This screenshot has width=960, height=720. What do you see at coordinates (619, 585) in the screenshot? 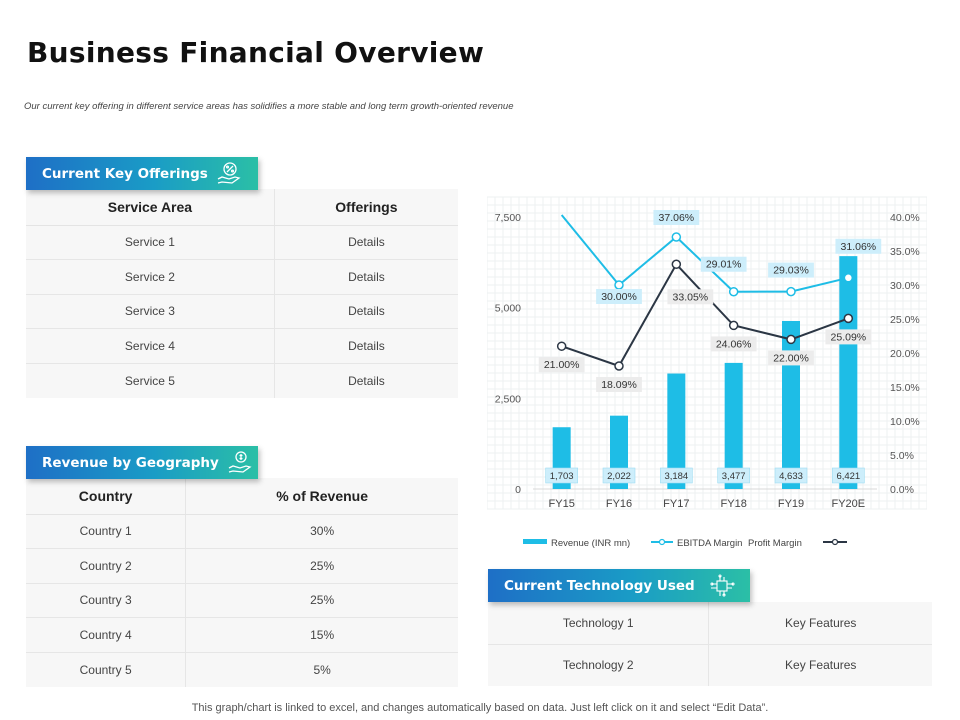
I see `technology-header: Current Technology Used` at bounding box center [619, 585].